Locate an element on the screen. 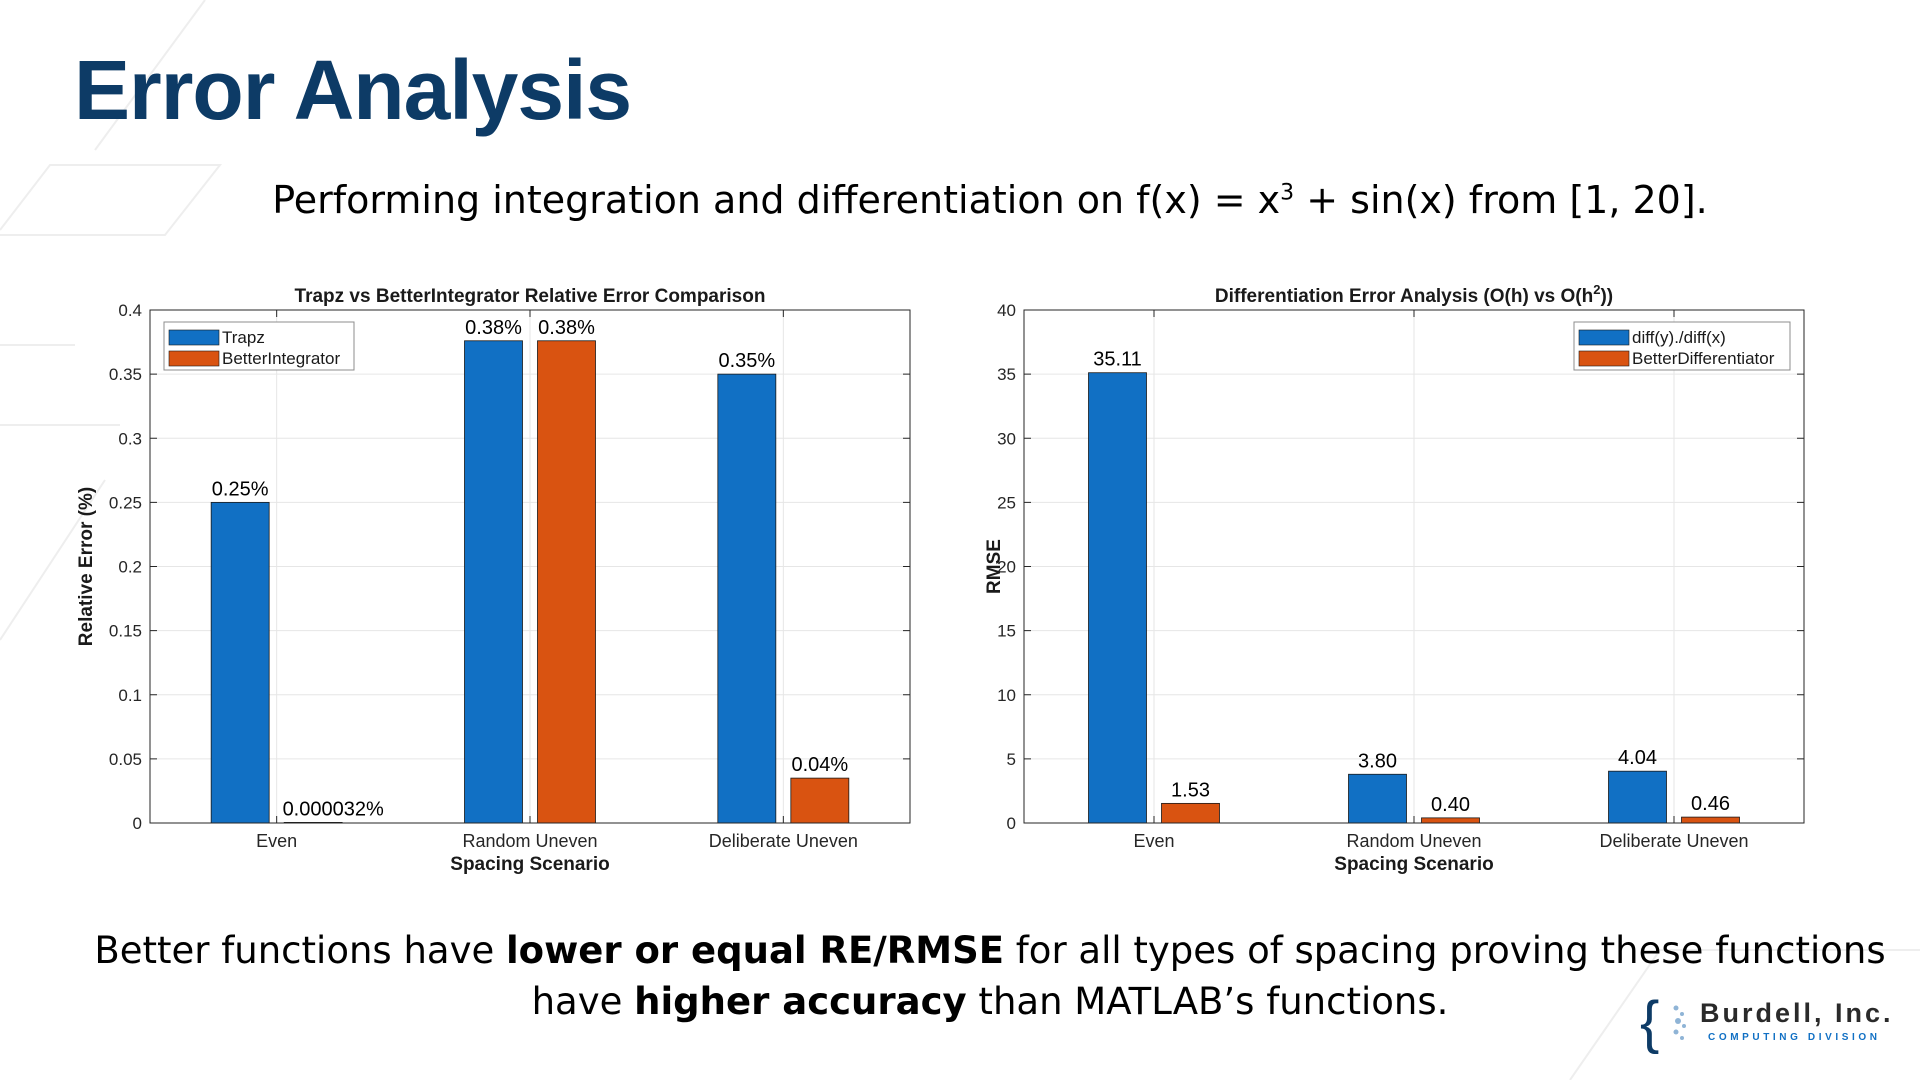  chart-2-ytick-label-7: 35 is located at coordinates (1006, 374).